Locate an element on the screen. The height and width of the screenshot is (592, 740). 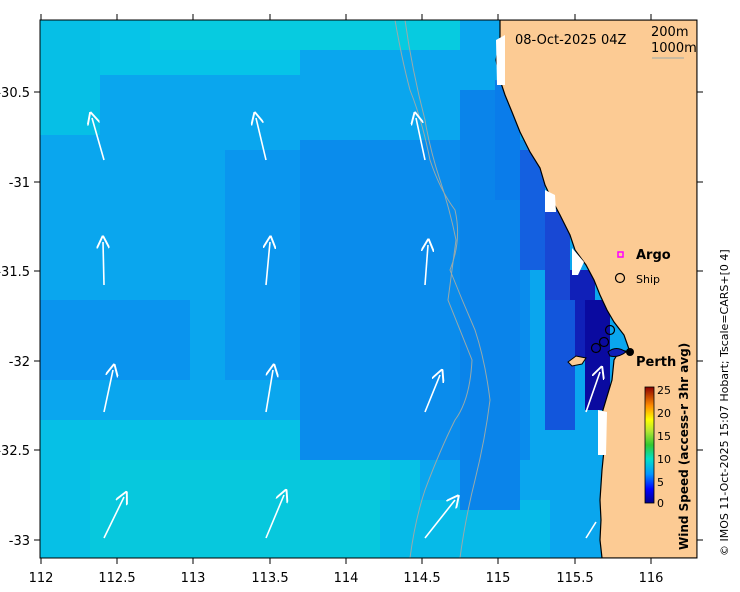
ocean-cell-darkest is located at coordinates (597, 355).